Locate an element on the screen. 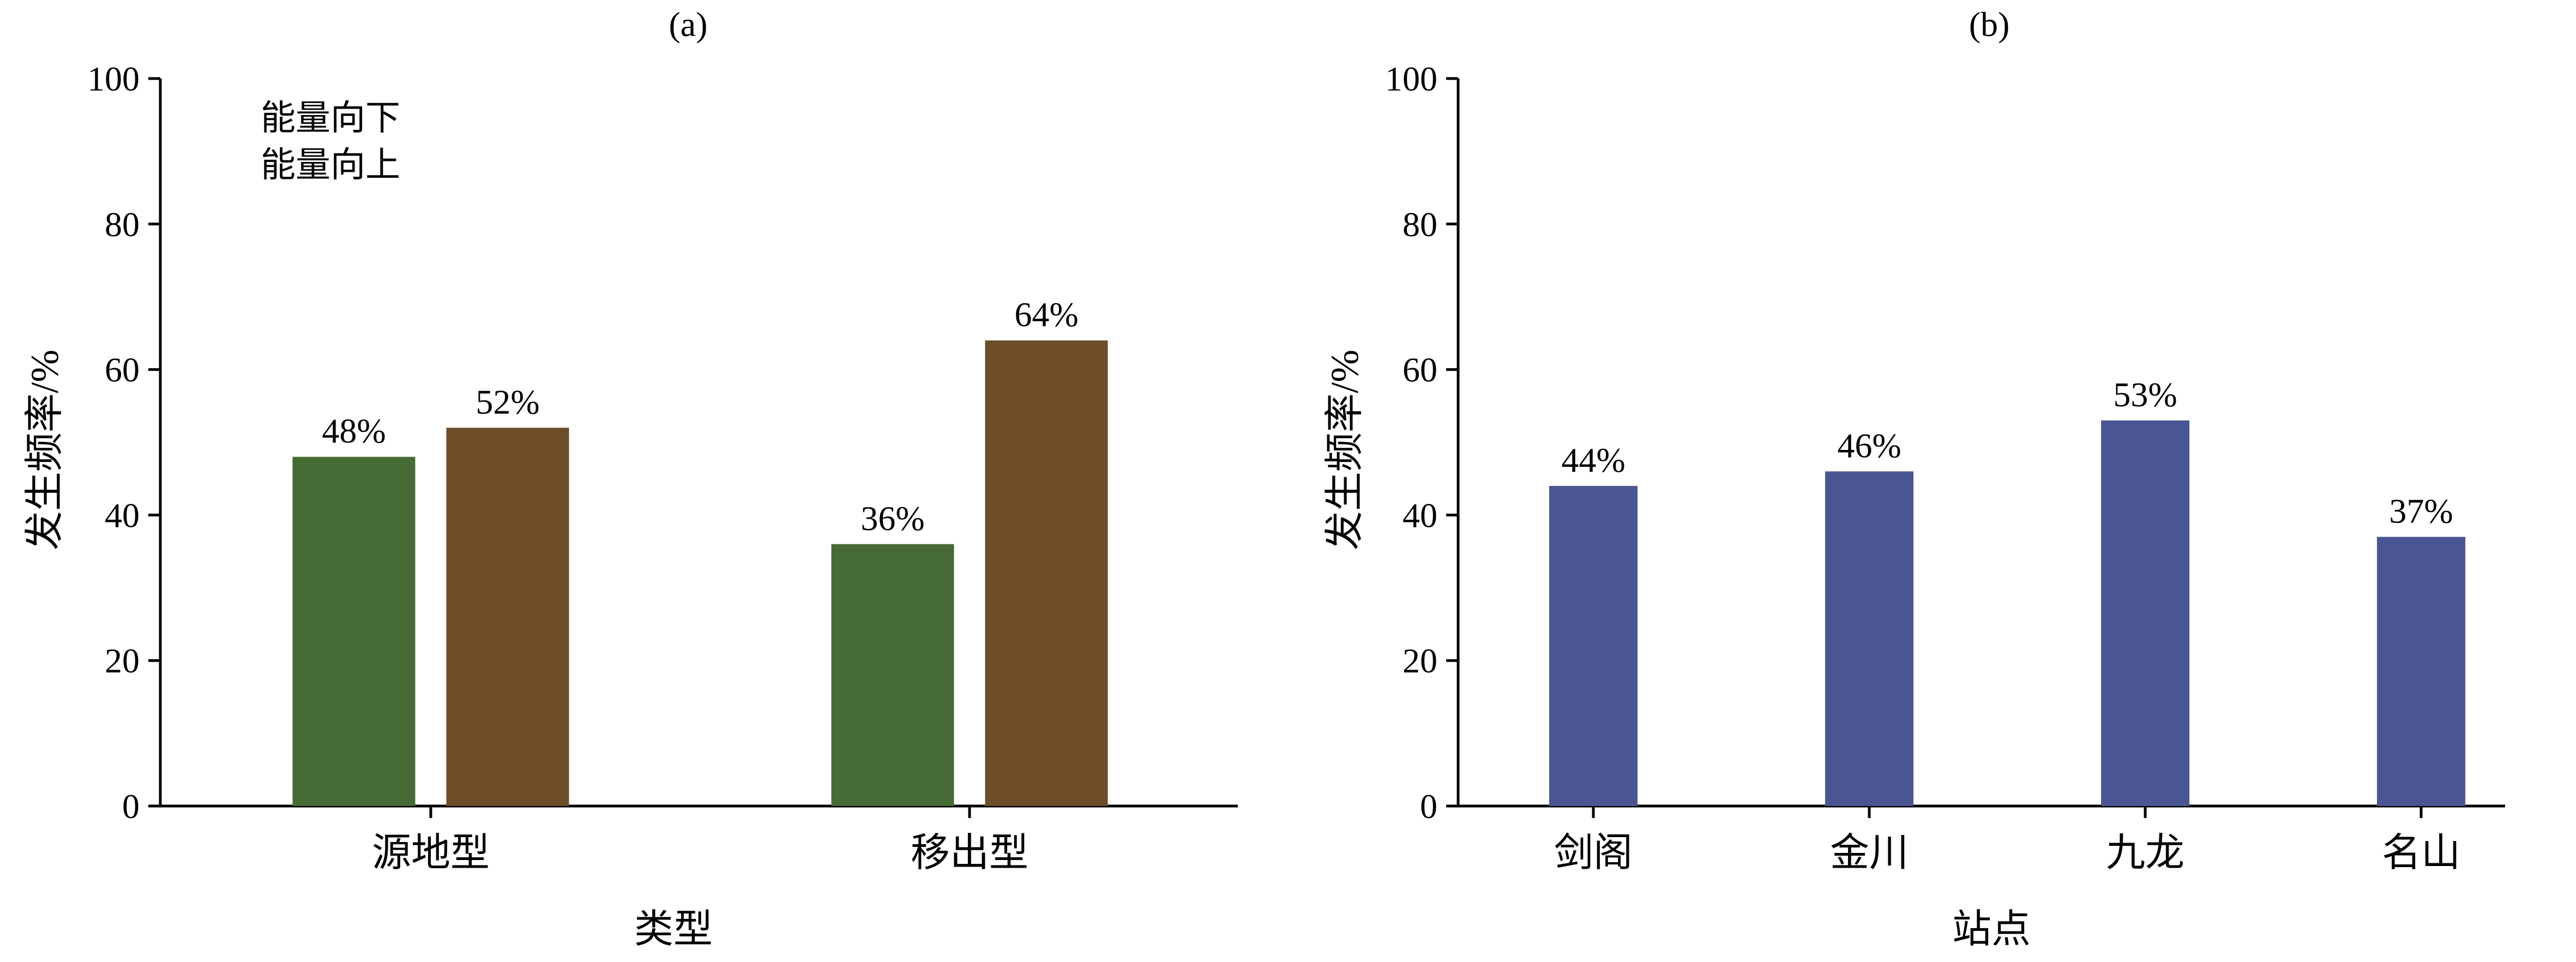  panel-a-y-tick-label: 60 is located at coordinates (122, 370).